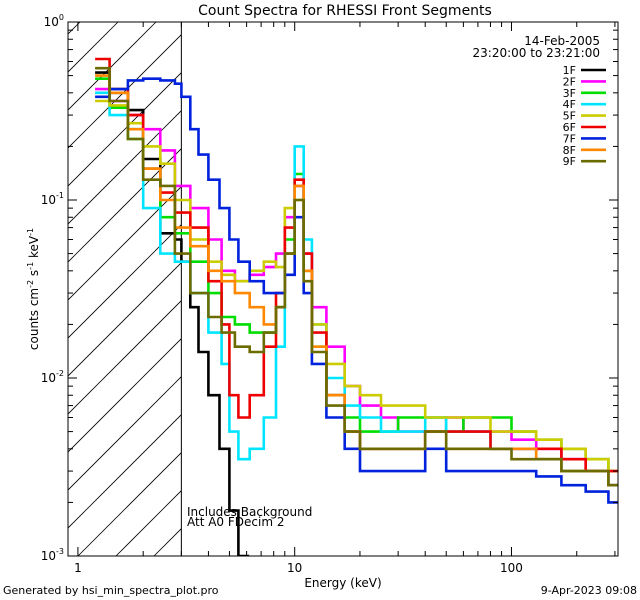  What do you see at coordinates (60, 195) in the screenshot?
I see `y-tick-exponent: -1` at bounding box center [60, 195].